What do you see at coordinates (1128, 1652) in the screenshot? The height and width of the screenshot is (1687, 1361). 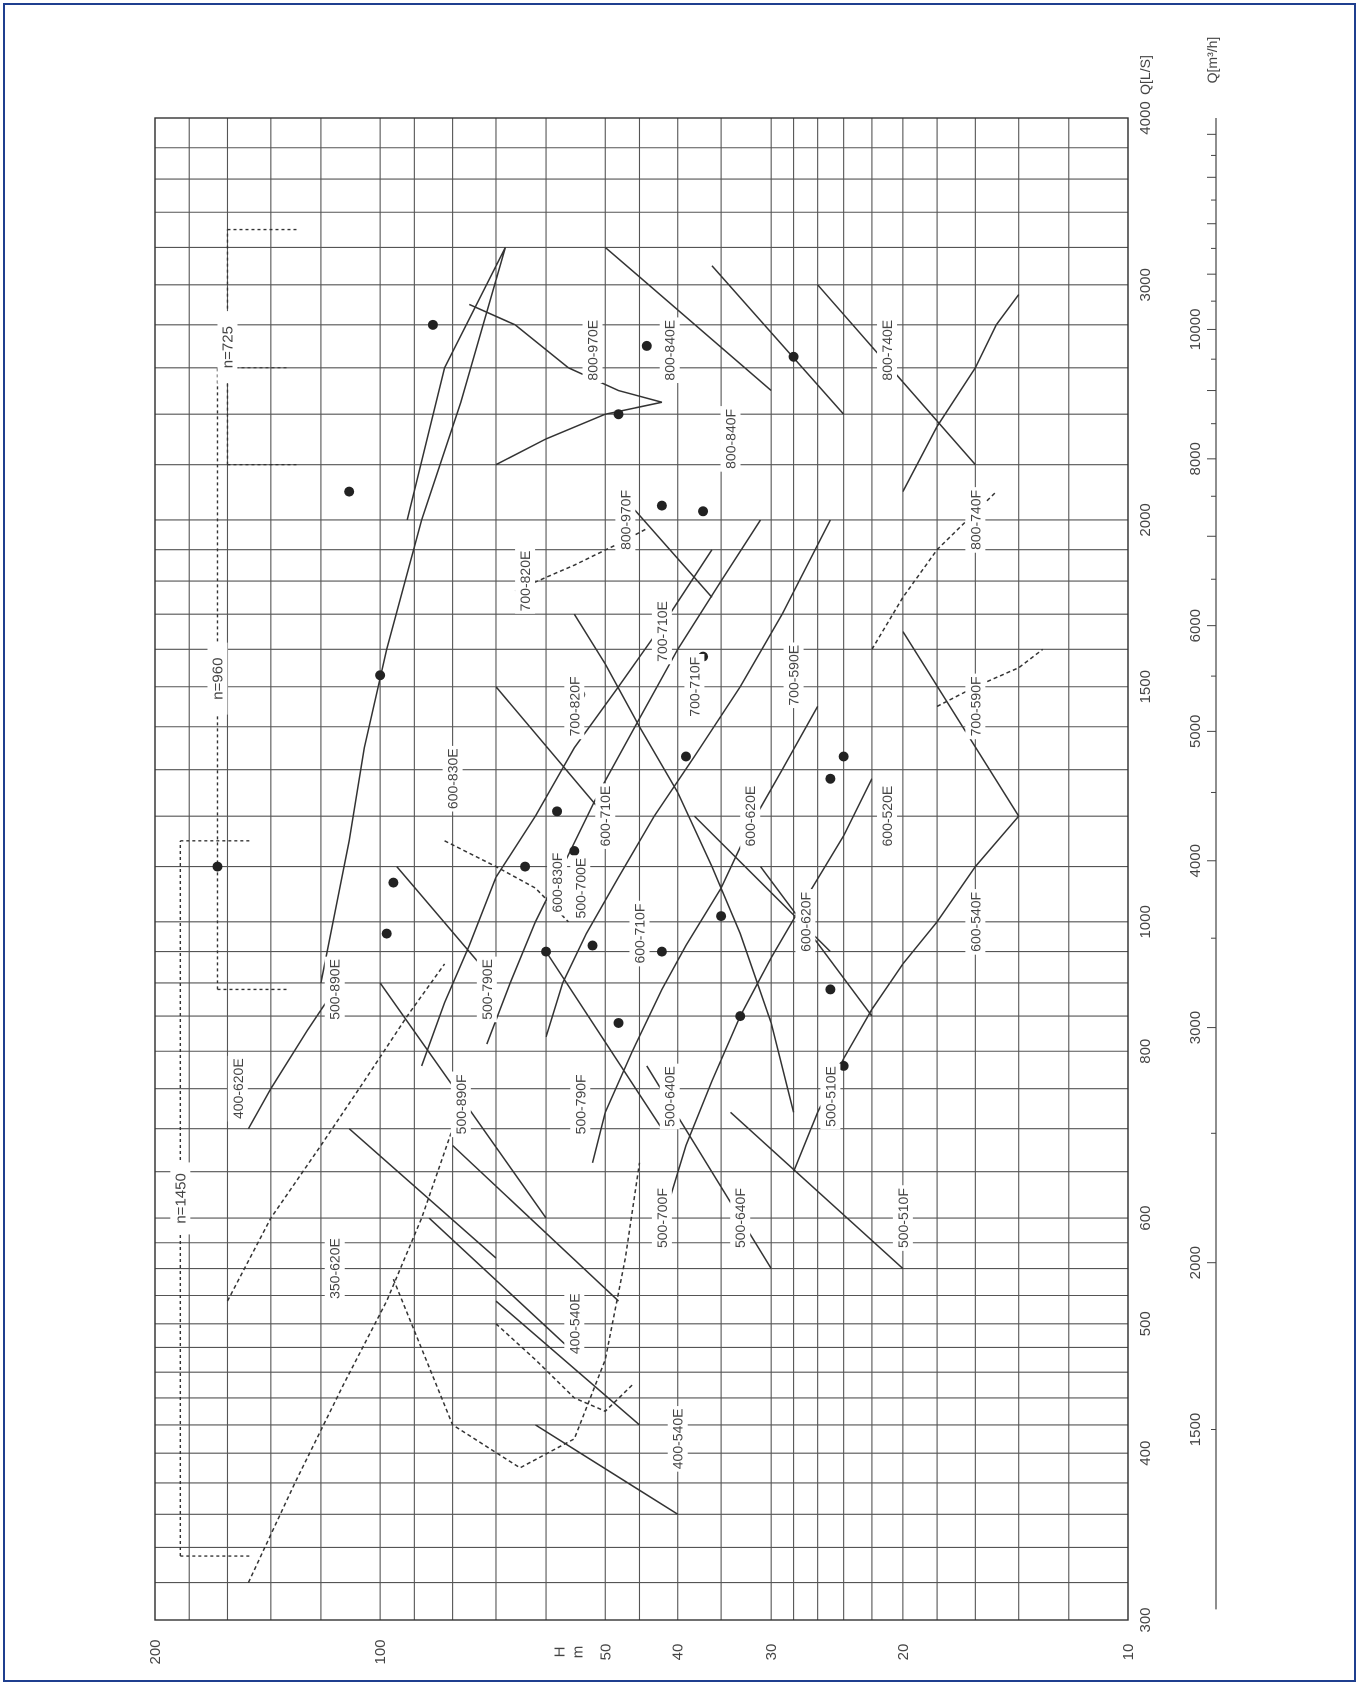 I see `h-tick-label: 10` at bounding box center [1128, 1652].